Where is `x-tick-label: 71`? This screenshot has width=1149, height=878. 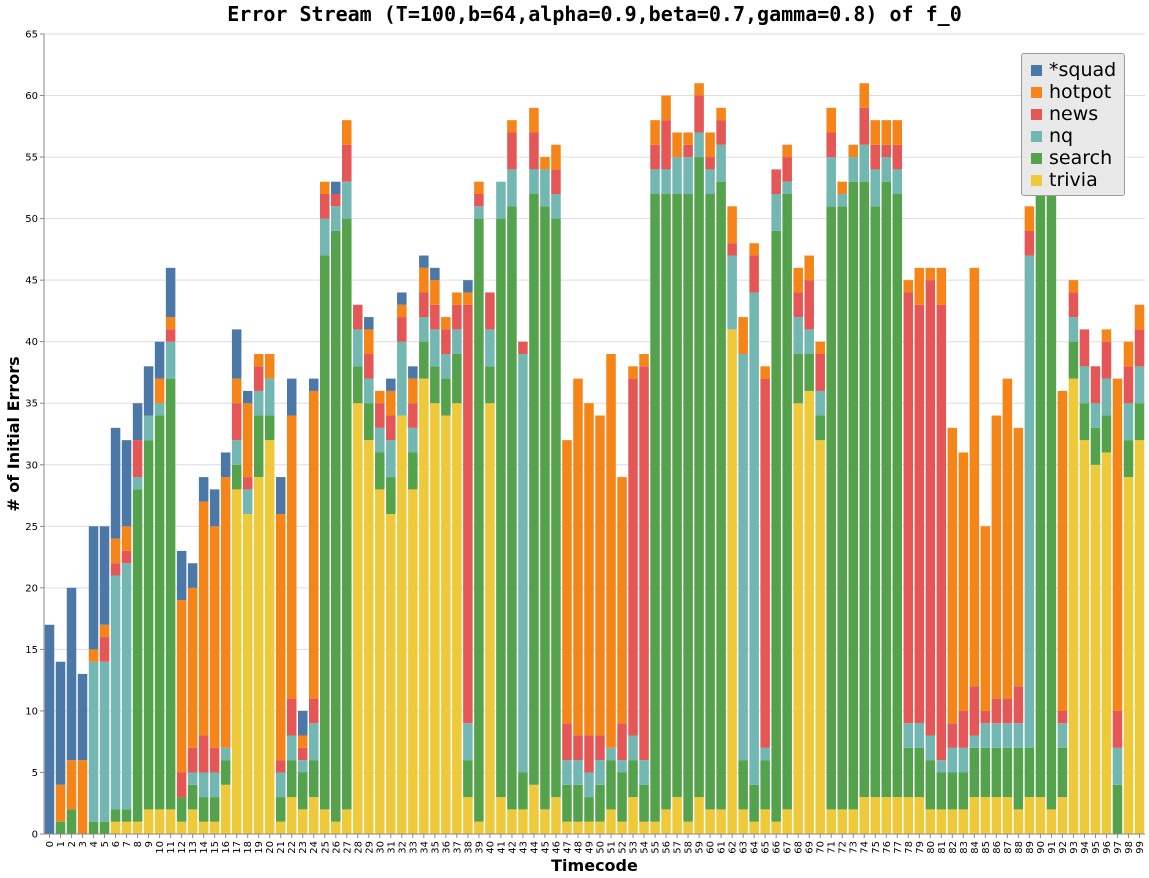
x-tick-label: 71 is located at coordinates (832, 847).